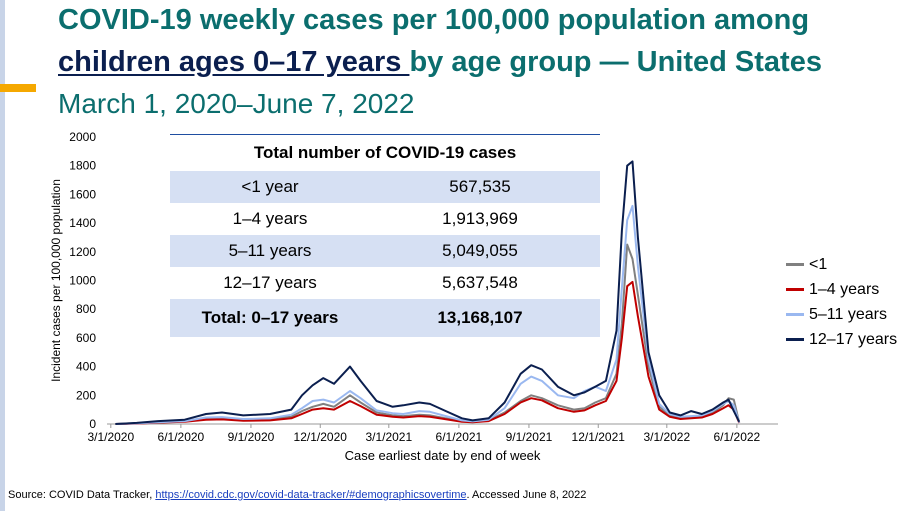 The width and height of the screenshot is (923, 511). I want to click on legend-item: 12–17 years, so click(841, 339).